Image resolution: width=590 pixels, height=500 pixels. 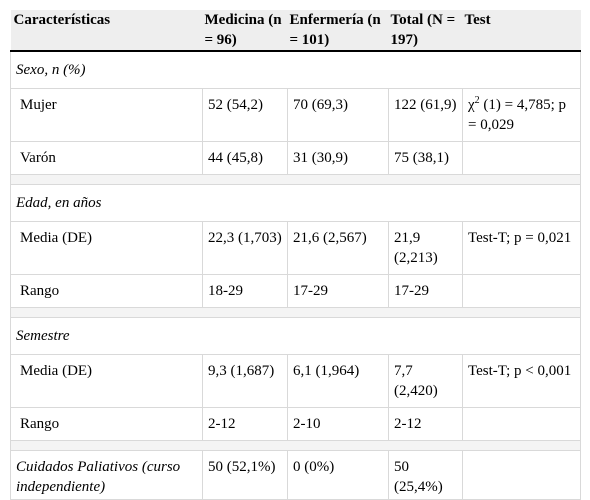 I want to click on section-title-sexo: Sexo, n (%), so click(x=295, y=69).